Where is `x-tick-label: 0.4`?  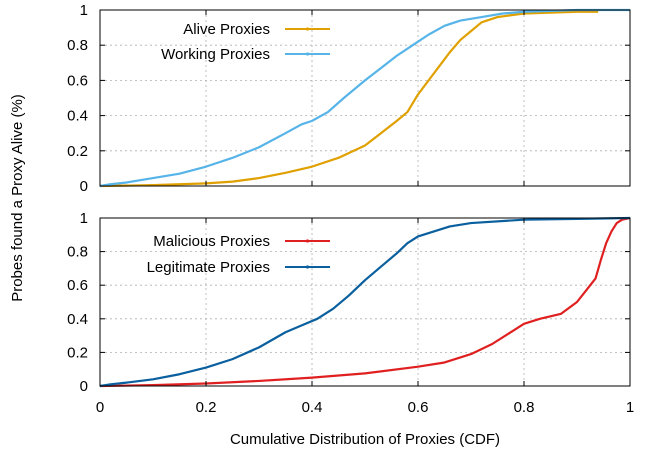
x-tick-label: 0.4 is located at coordinates (312, 407).